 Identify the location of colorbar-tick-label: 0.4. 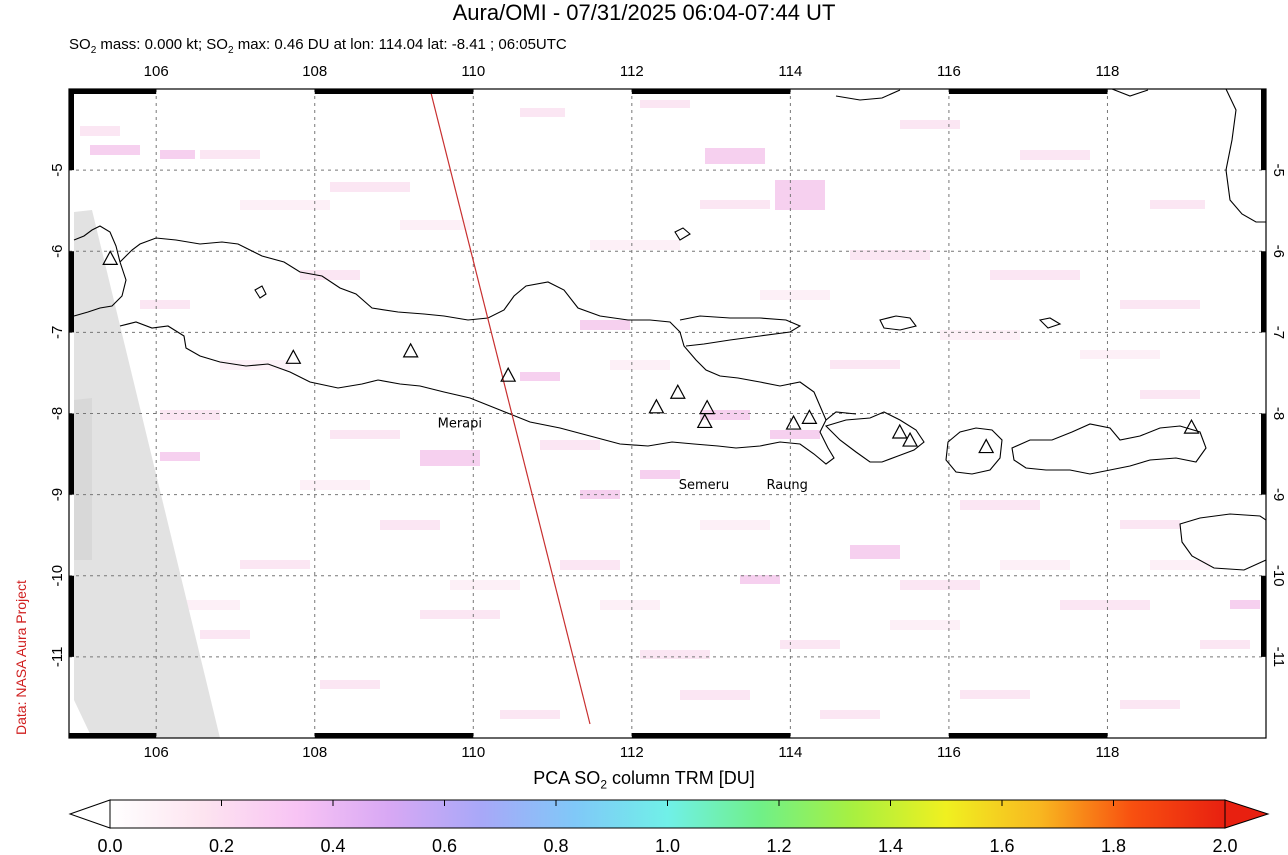
(332, 845).